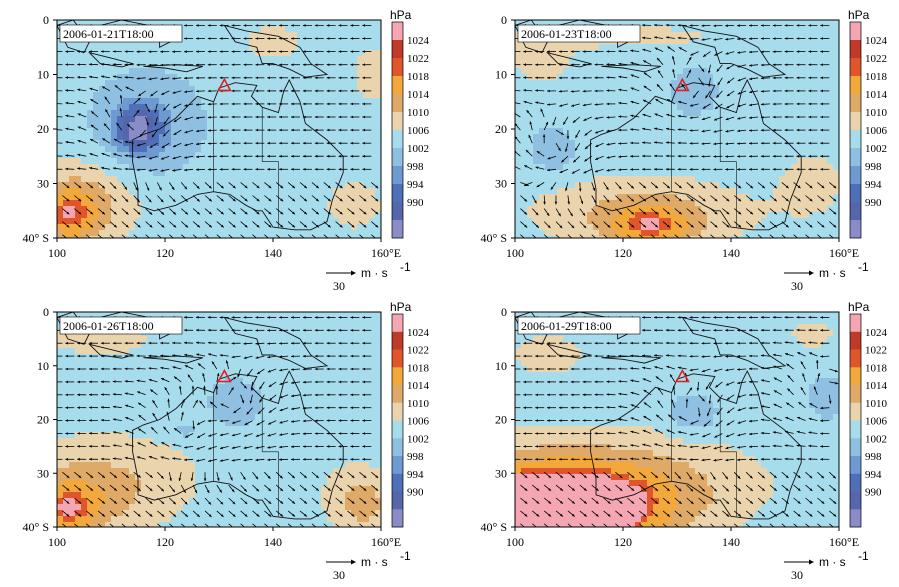 The image size is (899, 587). I want to click on wind-reference-speed: 30, so click(797, 286).